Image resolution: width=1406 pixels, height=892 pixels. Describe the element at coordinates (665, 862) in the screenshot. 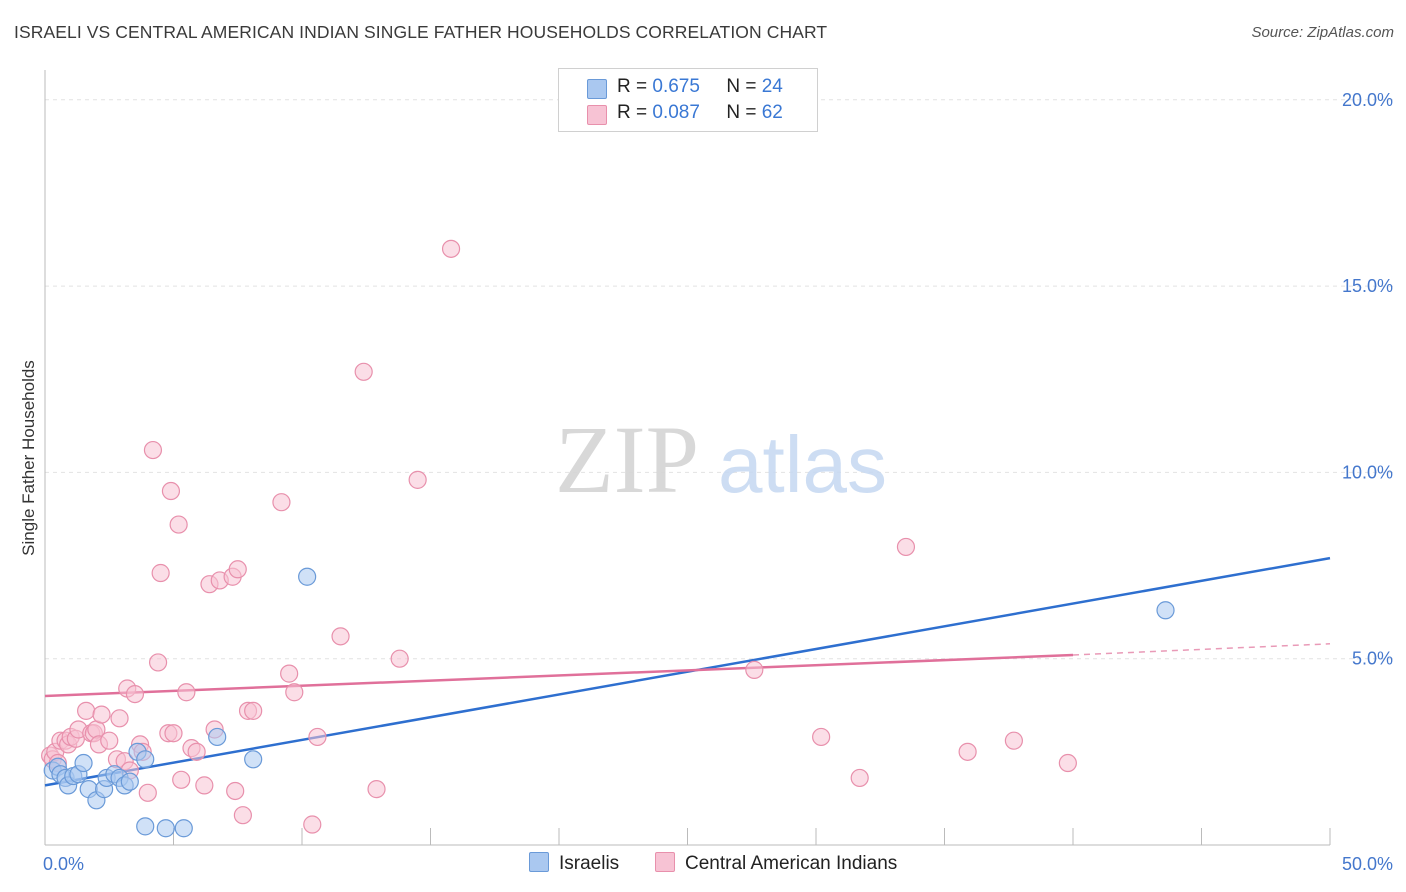

I see `bottom-legend-swatch-central-american-indians` at that location.